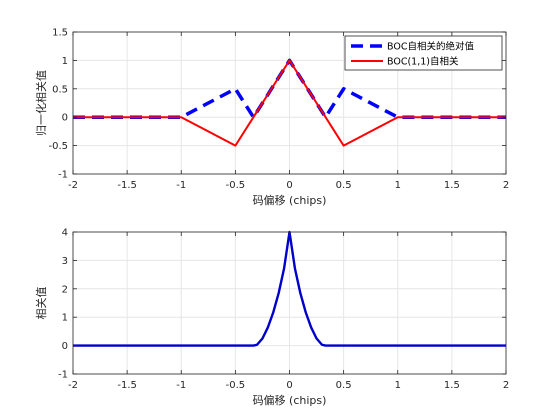  What do you see at coordinates (60, 33) in the screenshot?
I see `y-tick-label: 1.5` at bounding box center [60, 33].